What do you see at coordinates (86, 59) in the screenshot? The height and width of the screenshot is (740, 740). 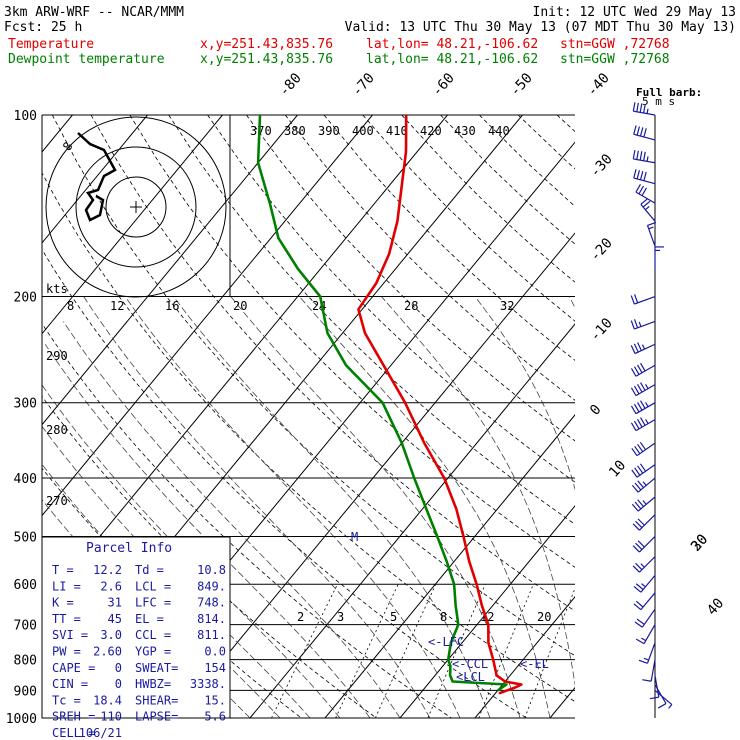 I see `legend-dewpoint-label: Dewpoint temperature` at bounding box center [86, 59].